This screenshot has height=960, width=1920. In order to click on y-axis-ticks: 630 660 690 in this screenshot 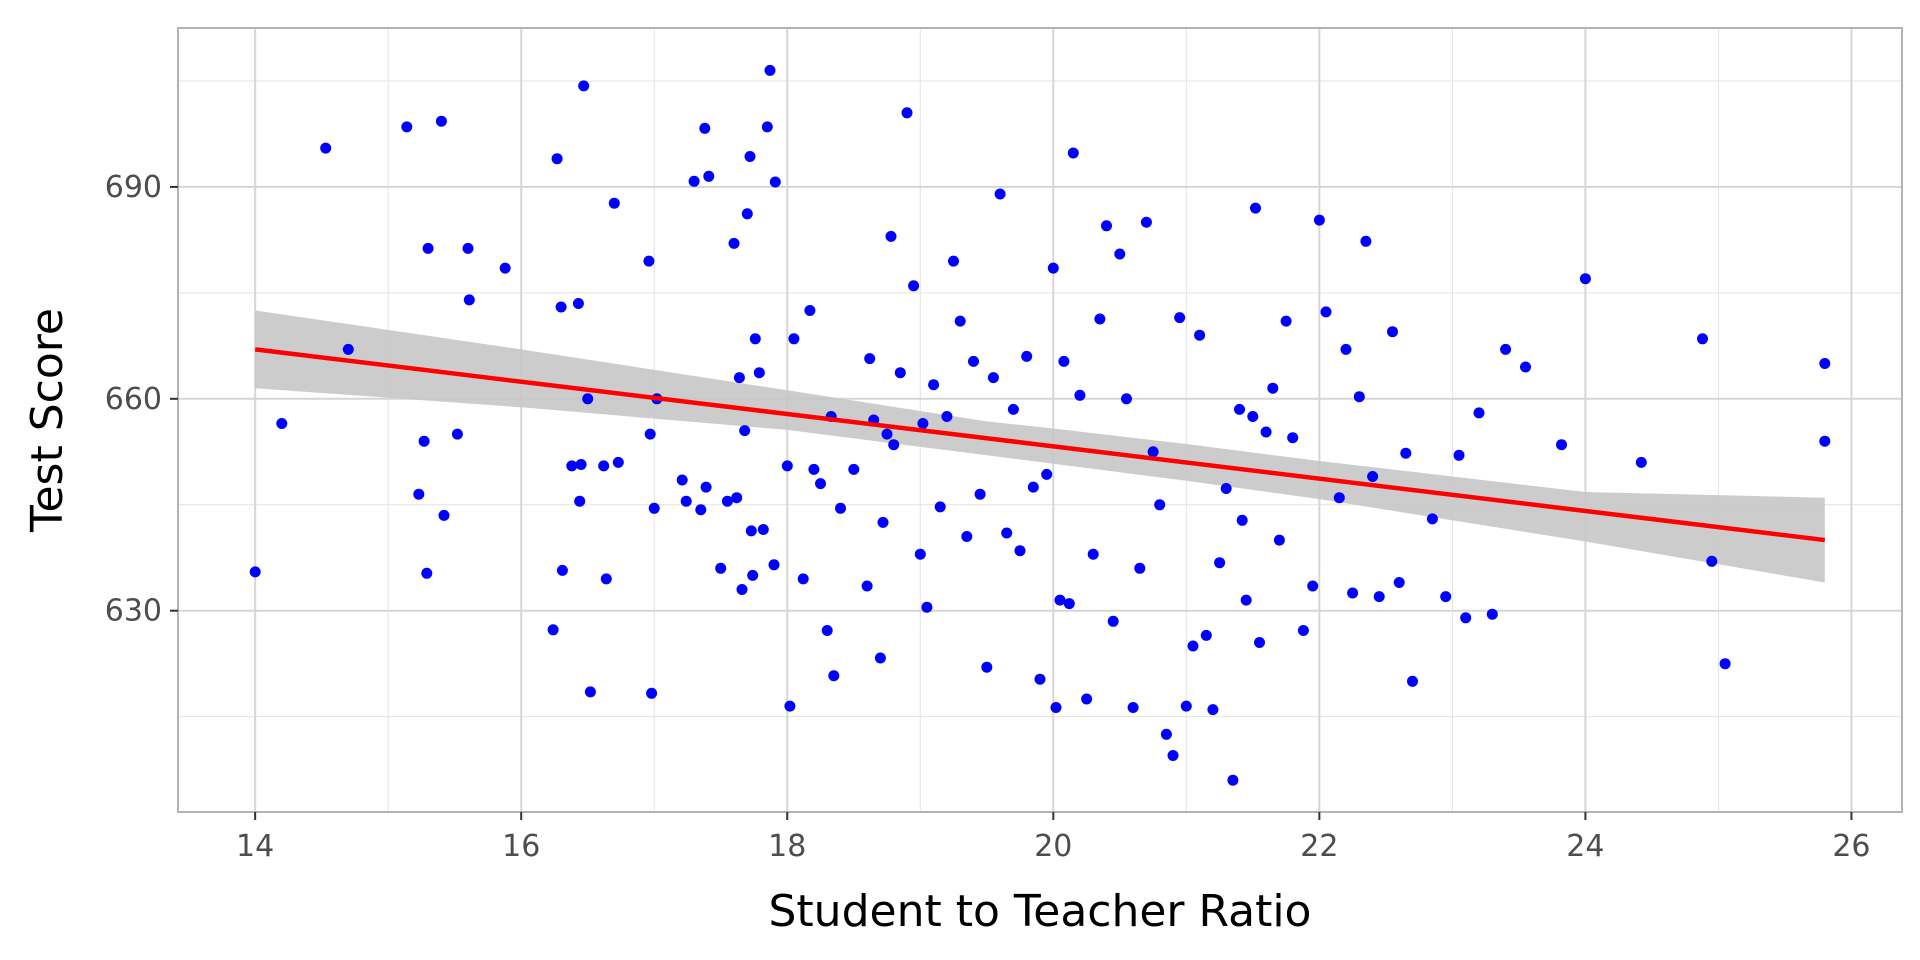, I will do `click(141, 399)`.